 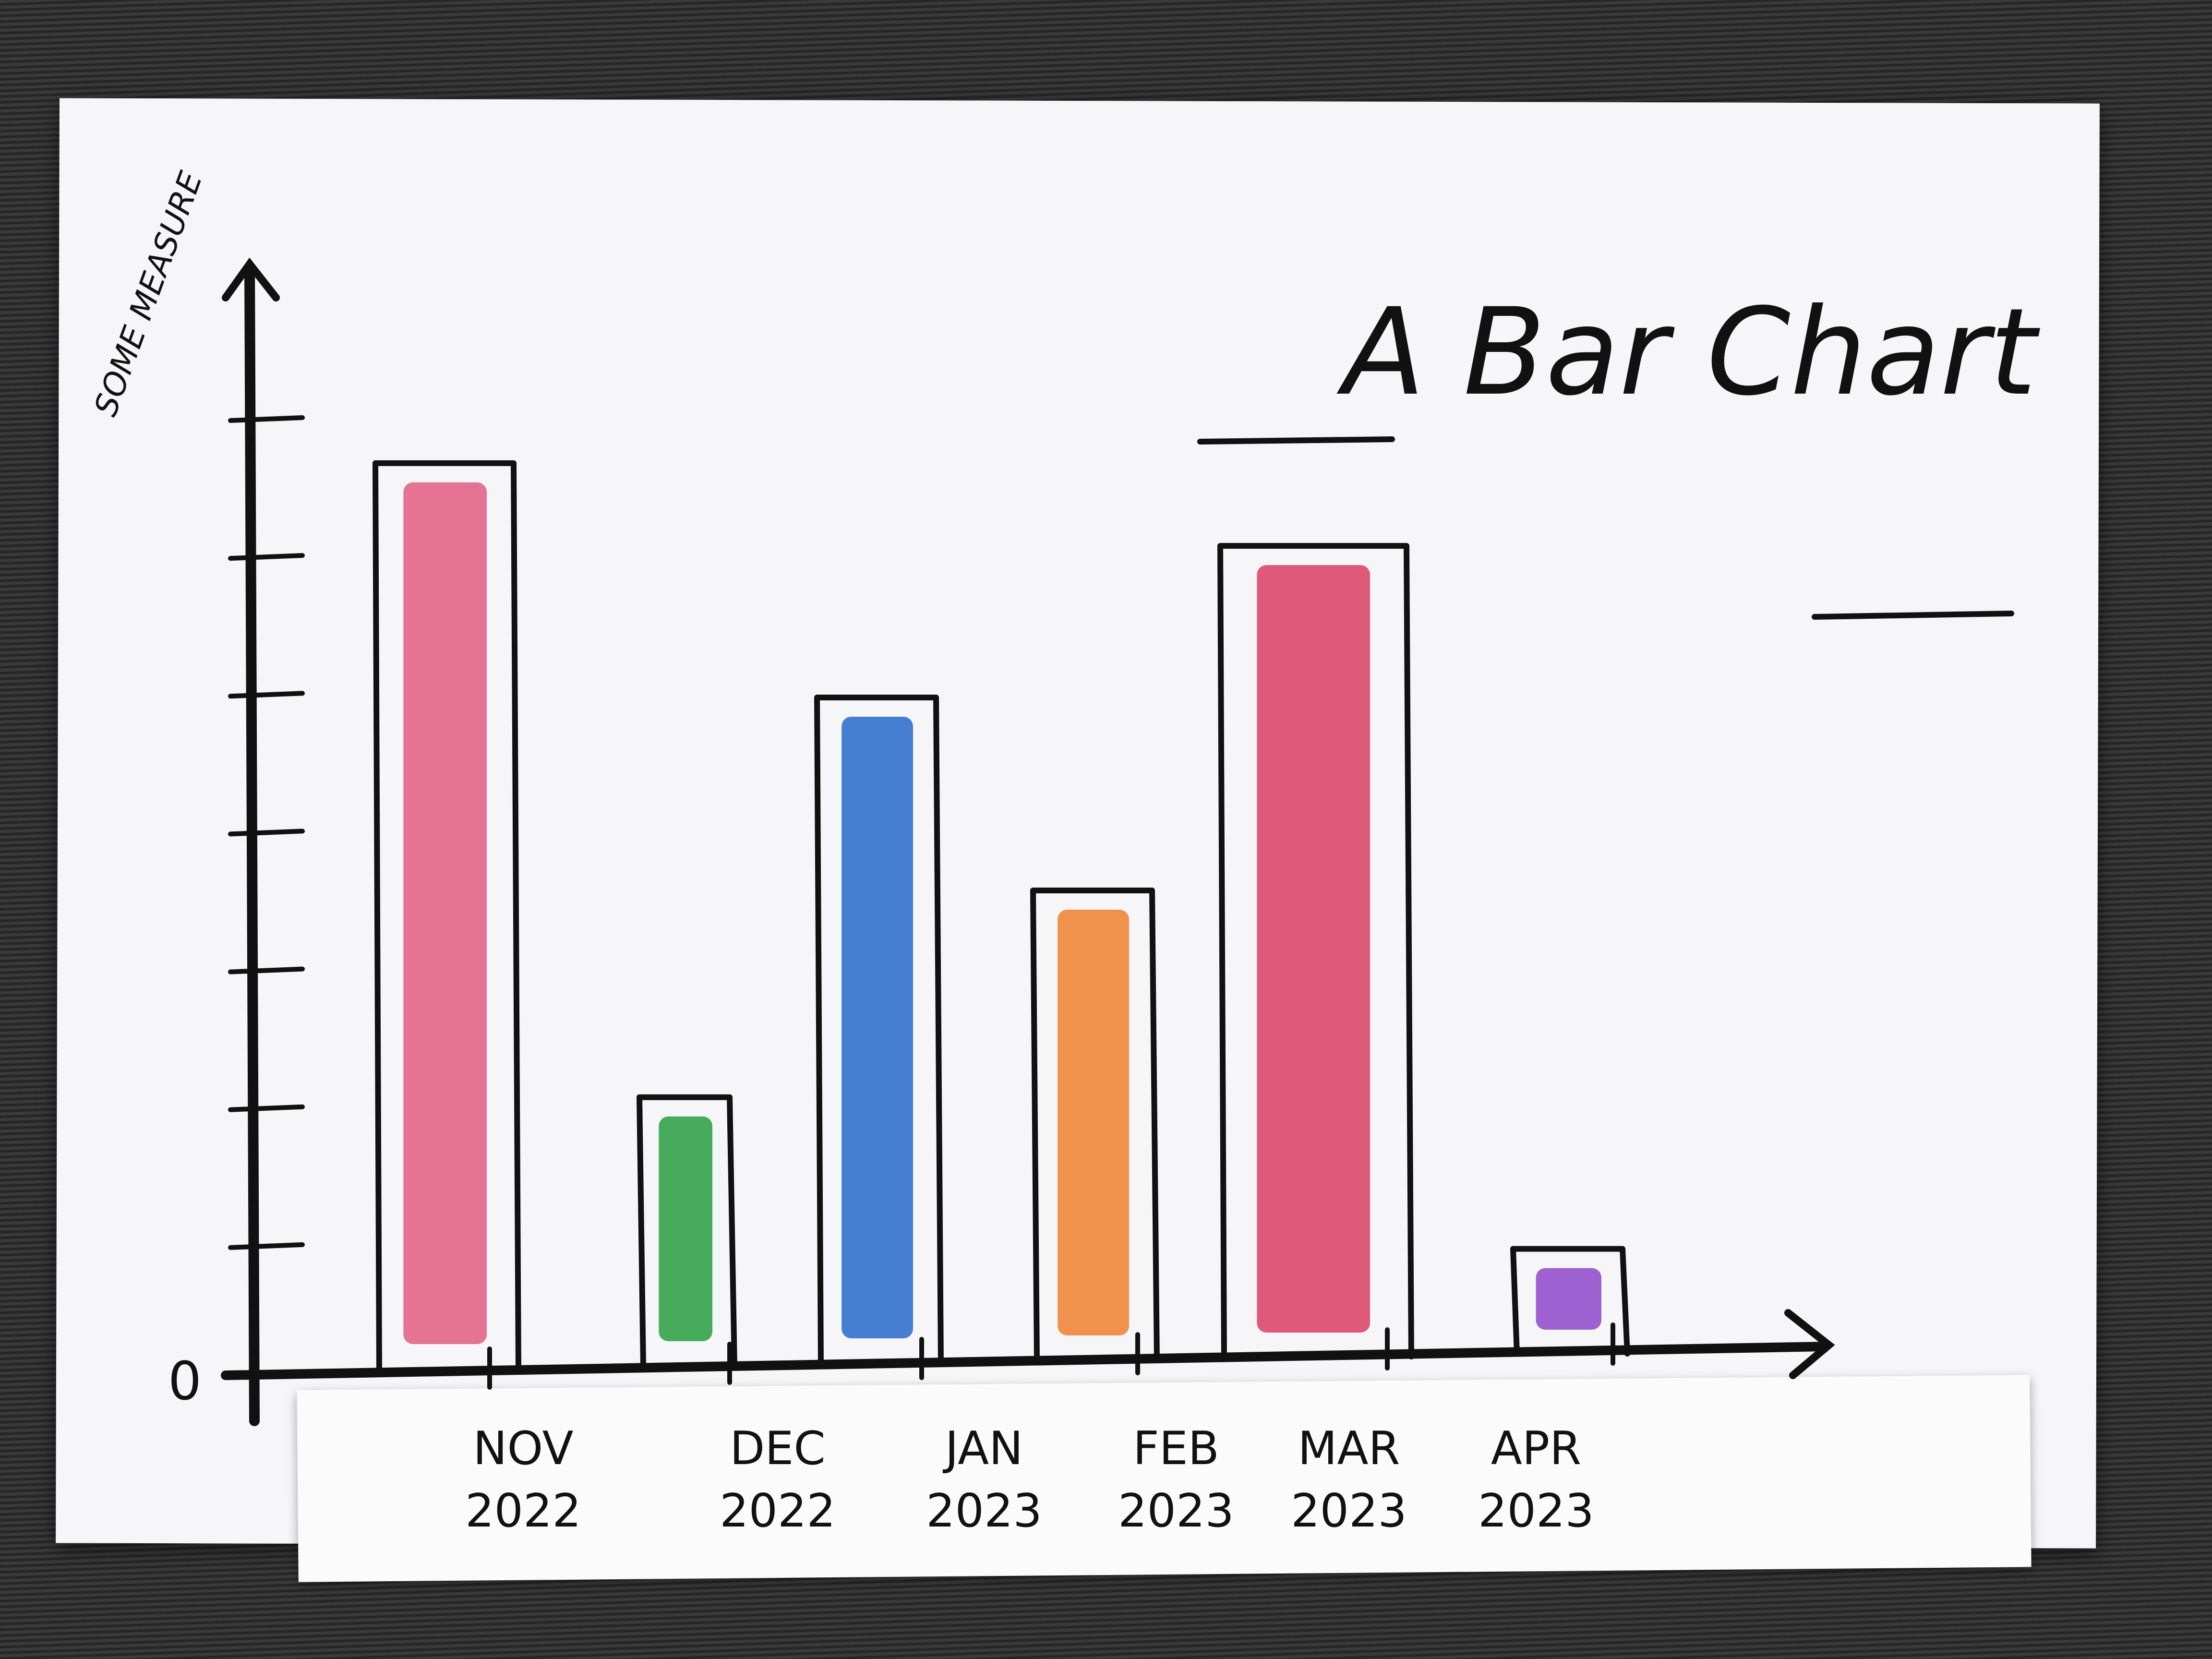 I want to click on x-axis-arrowhead, so click(x=1810, y=1344).